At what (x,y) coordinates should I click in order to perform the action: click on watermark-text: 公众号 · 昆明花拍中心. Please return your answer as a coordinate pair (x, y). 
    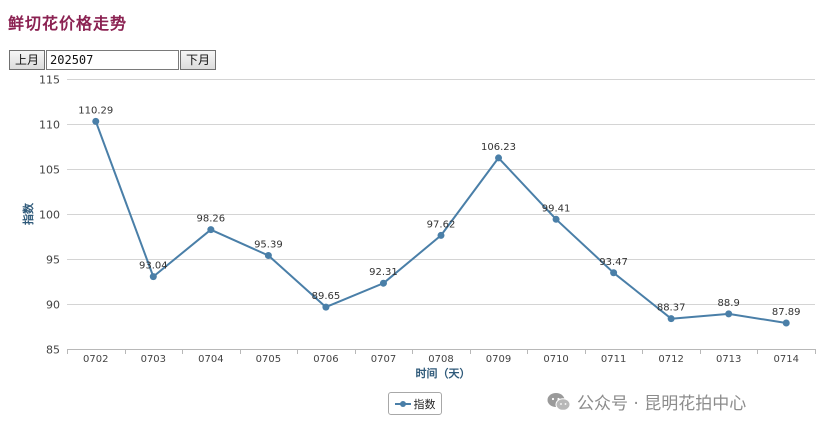
    Looking at the image, I should click on (662, 404).